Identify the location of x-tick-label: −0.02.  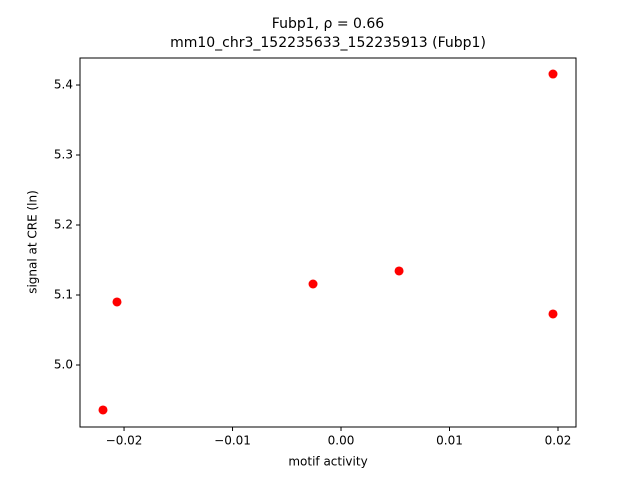
(124, 441).